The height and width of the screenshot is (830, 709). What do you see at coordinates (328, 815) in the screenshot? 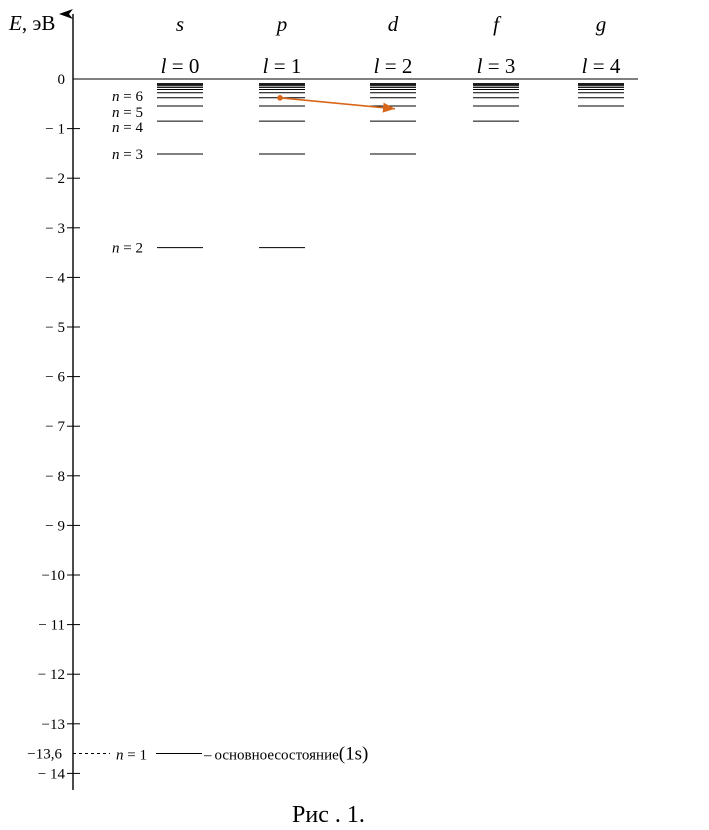
I see `figure-caption: Рис . 1.` at bounding box center [328, 815].